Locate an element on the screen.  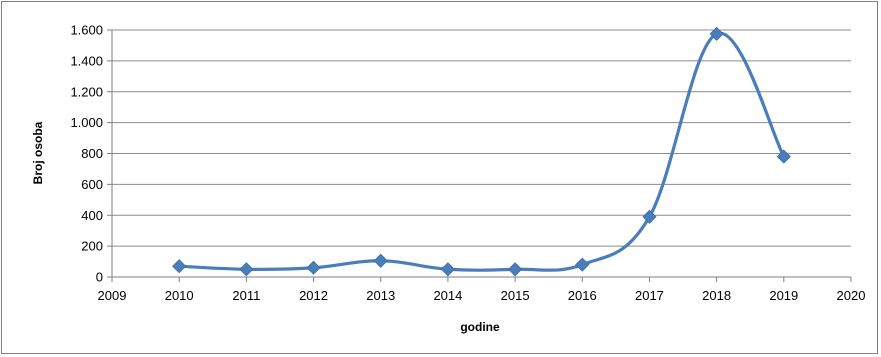
y-axis-tick-labels: 0 200 400 600 800 1.000 1.200 1.400 1.600 is located at coordinates (86, 154).